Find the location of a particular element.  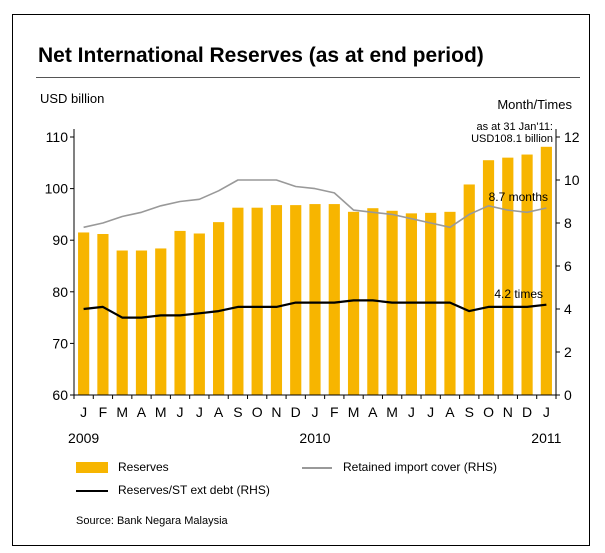

y-left-tick-label: 90 is located at coordinates (60, 240).